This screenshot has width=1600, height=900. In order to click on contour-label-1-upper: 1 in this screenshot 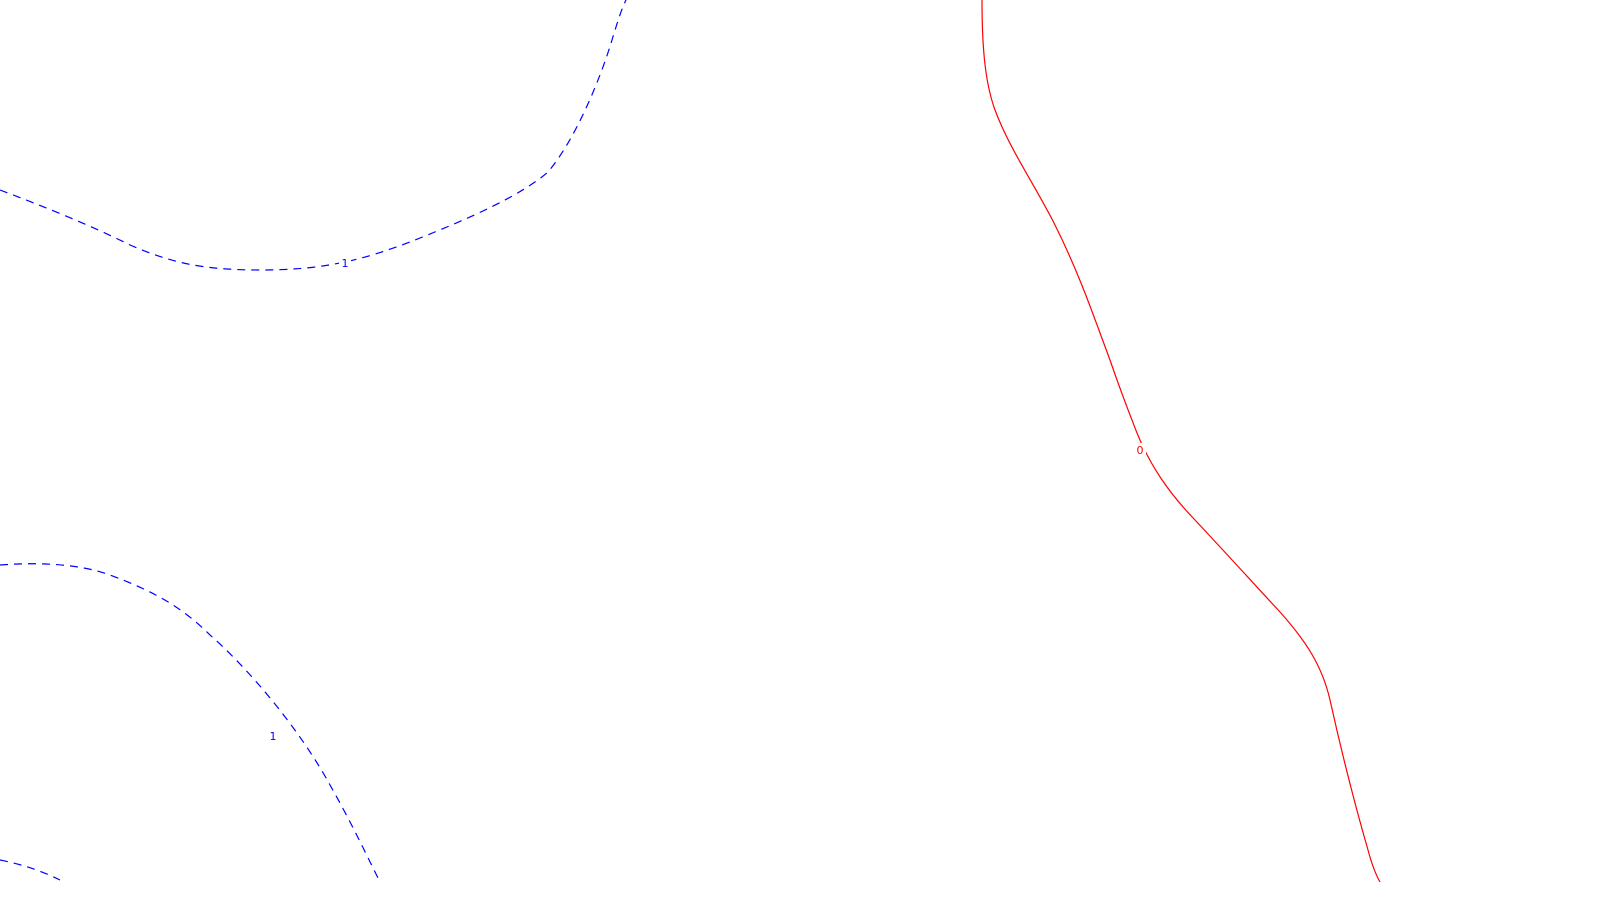, I will do `click(345, 263)`.